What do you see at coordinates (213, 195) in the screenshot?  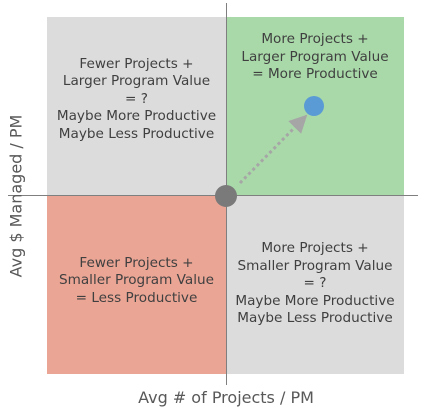 I see `x-axis-line` at bounding box center [213, 195].